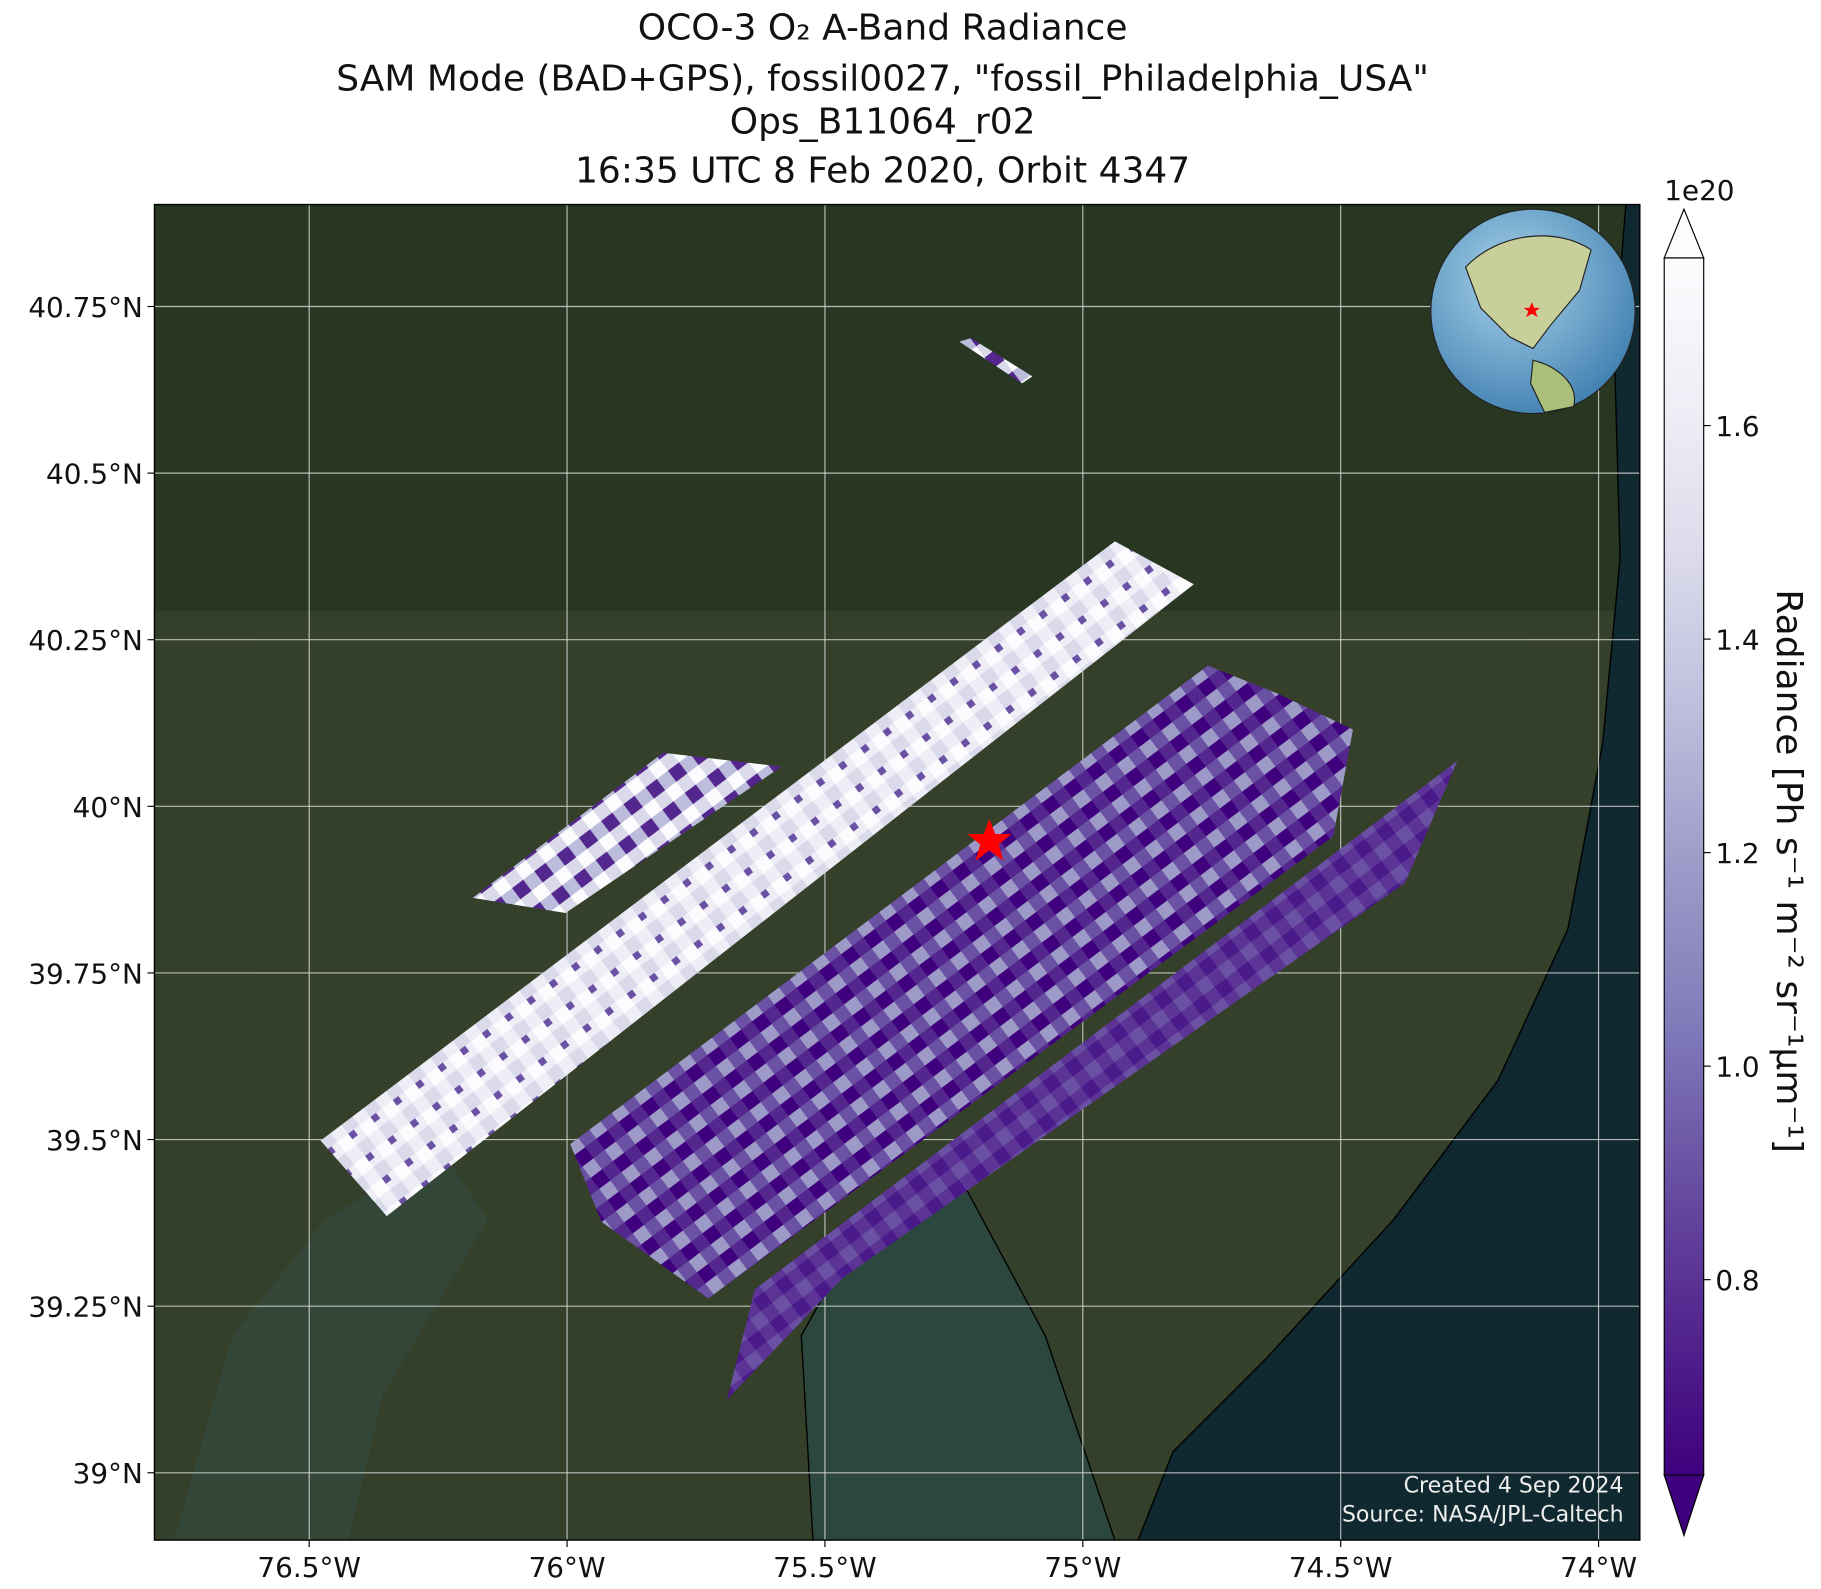 The width and height of the screenshot is (1821, 1589). I want to click on y-tick-label: 40.25°N, so click(85, 640).